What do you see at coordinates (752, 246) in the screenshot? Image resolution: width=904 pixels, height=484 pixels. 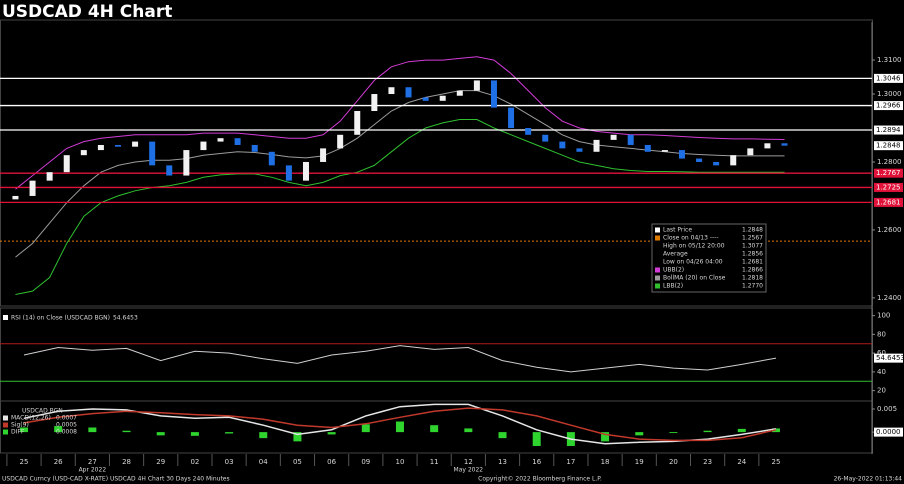 I see `legend-value: 1.3077` at bounding box center [752, 246].